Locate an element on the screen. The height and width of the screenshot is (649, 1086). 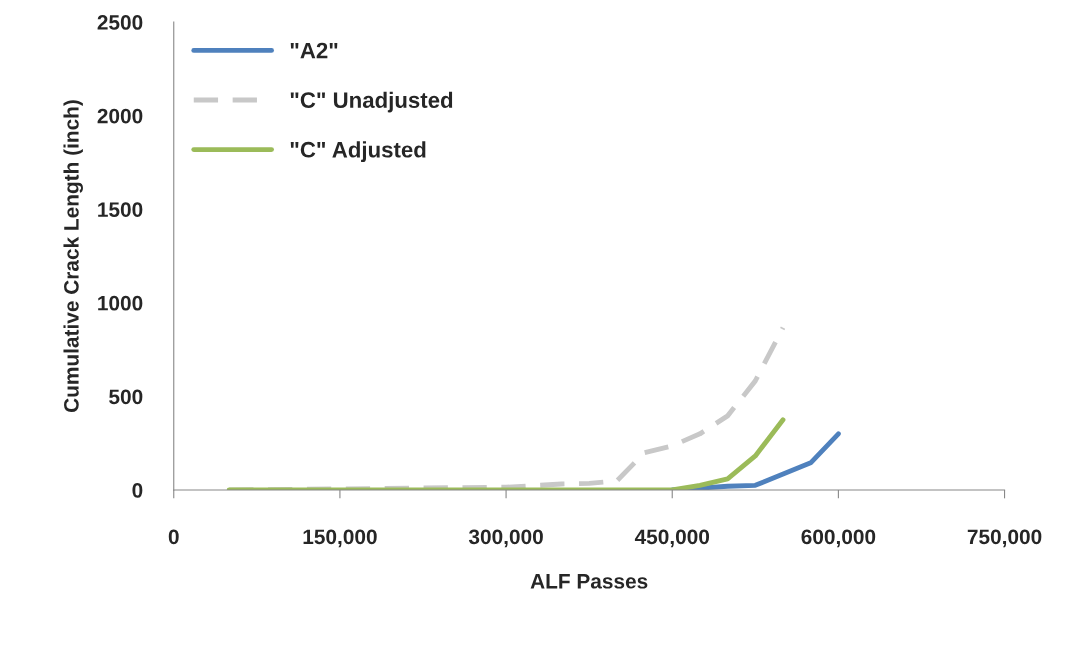
y-tick-label: 1500 is located at coordinates (120, 209).